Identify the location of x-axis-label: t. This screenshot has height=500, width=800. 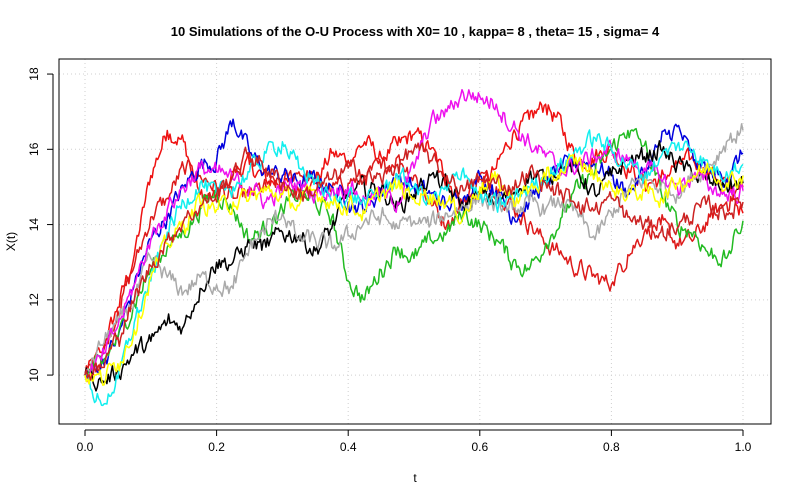
(415, 478).